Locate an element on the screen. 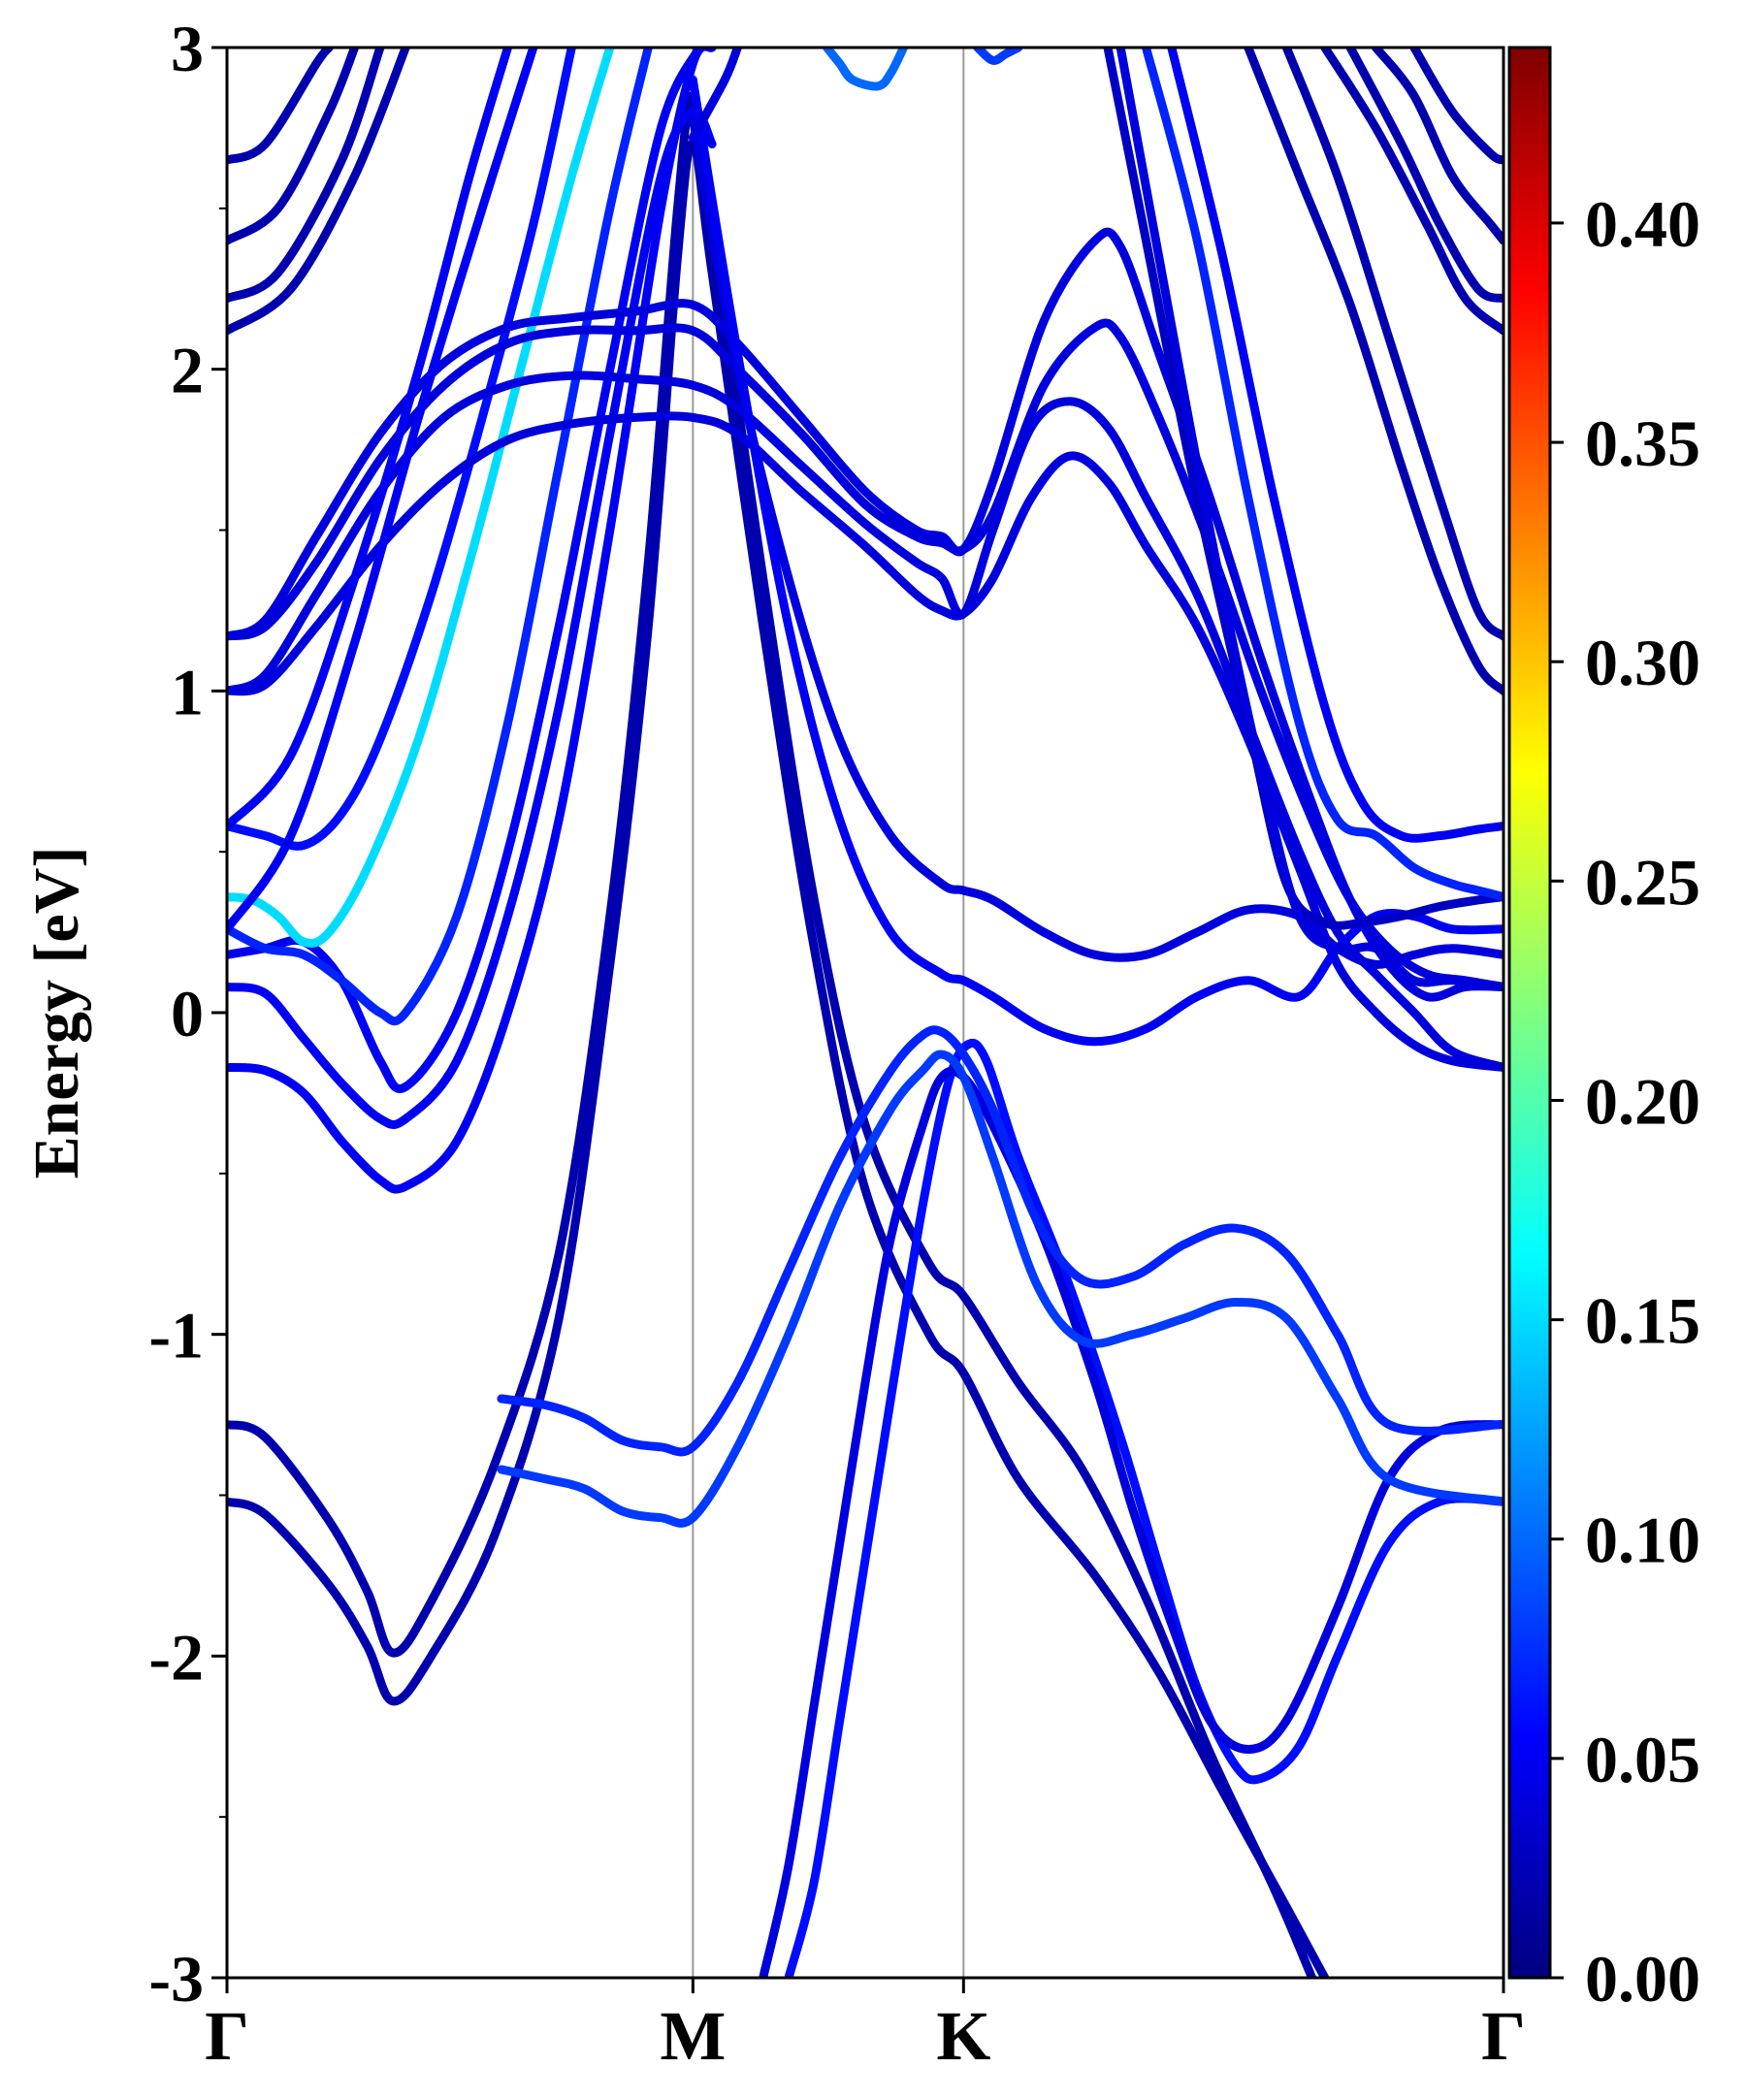 This screenshot has width=1746, height=2100. colorbar-tick-label: 0.25 is located at coordinates (1642, 882).